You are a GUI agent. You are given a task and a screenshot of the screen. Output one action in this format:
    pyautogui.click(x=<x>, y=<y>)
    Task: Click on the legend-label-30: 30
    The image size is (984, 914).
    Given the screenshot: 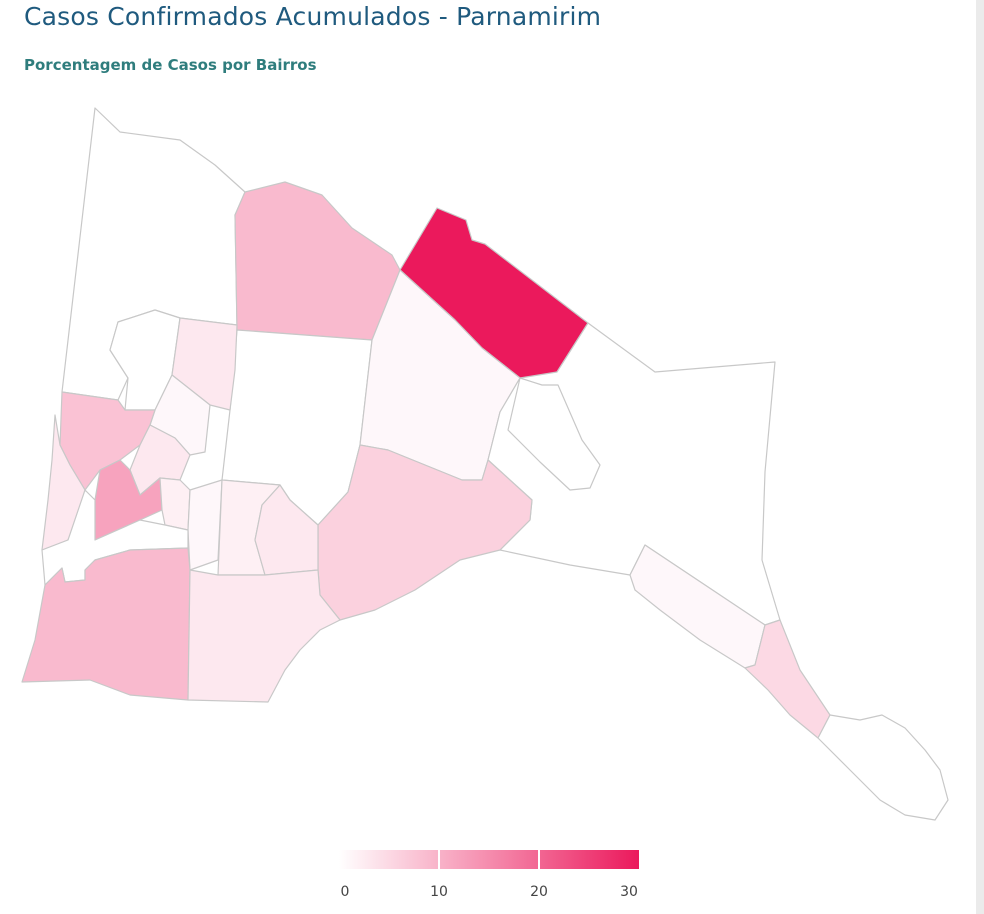 What is the action you would take?
    pyautogui.click(x=629, y=892)
    